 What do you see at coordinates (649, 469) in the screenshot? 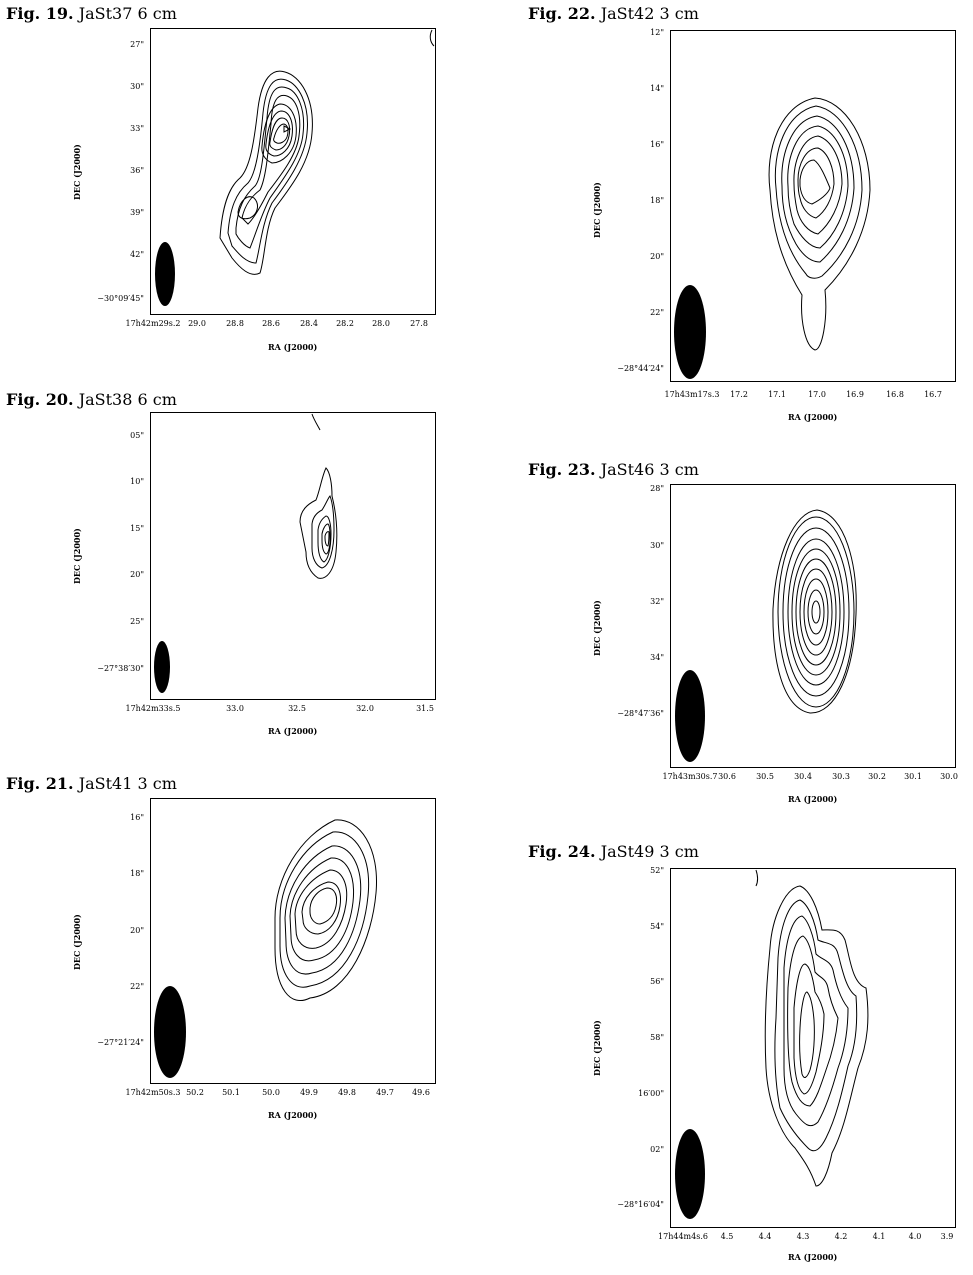
I see `caption-title: JaSt46 3 cm` at bounding box center [649, 469].